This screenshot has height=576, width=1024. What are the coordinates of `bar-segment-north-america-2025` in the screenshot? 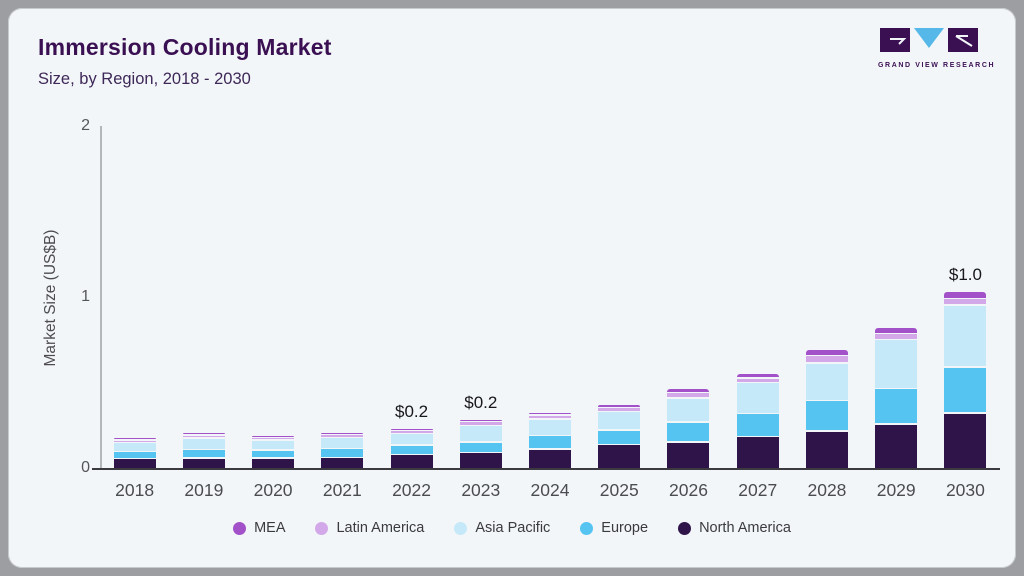 It's located at (619, 456).